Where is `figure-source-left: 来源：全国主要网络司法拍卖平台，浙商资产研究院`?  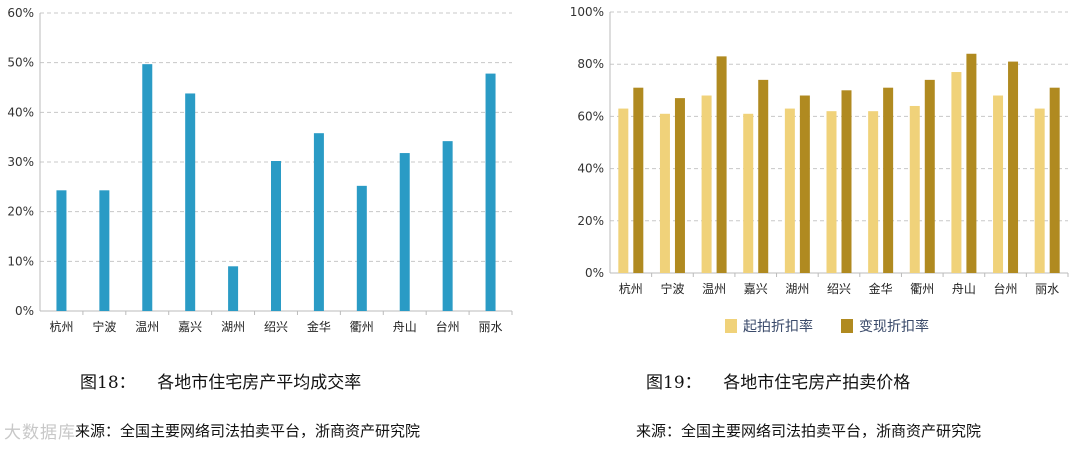 figure-source-left: 来源：全国主要网络司法拍卖平台，浙商资产研究院 is located at coordinates (248, 431).